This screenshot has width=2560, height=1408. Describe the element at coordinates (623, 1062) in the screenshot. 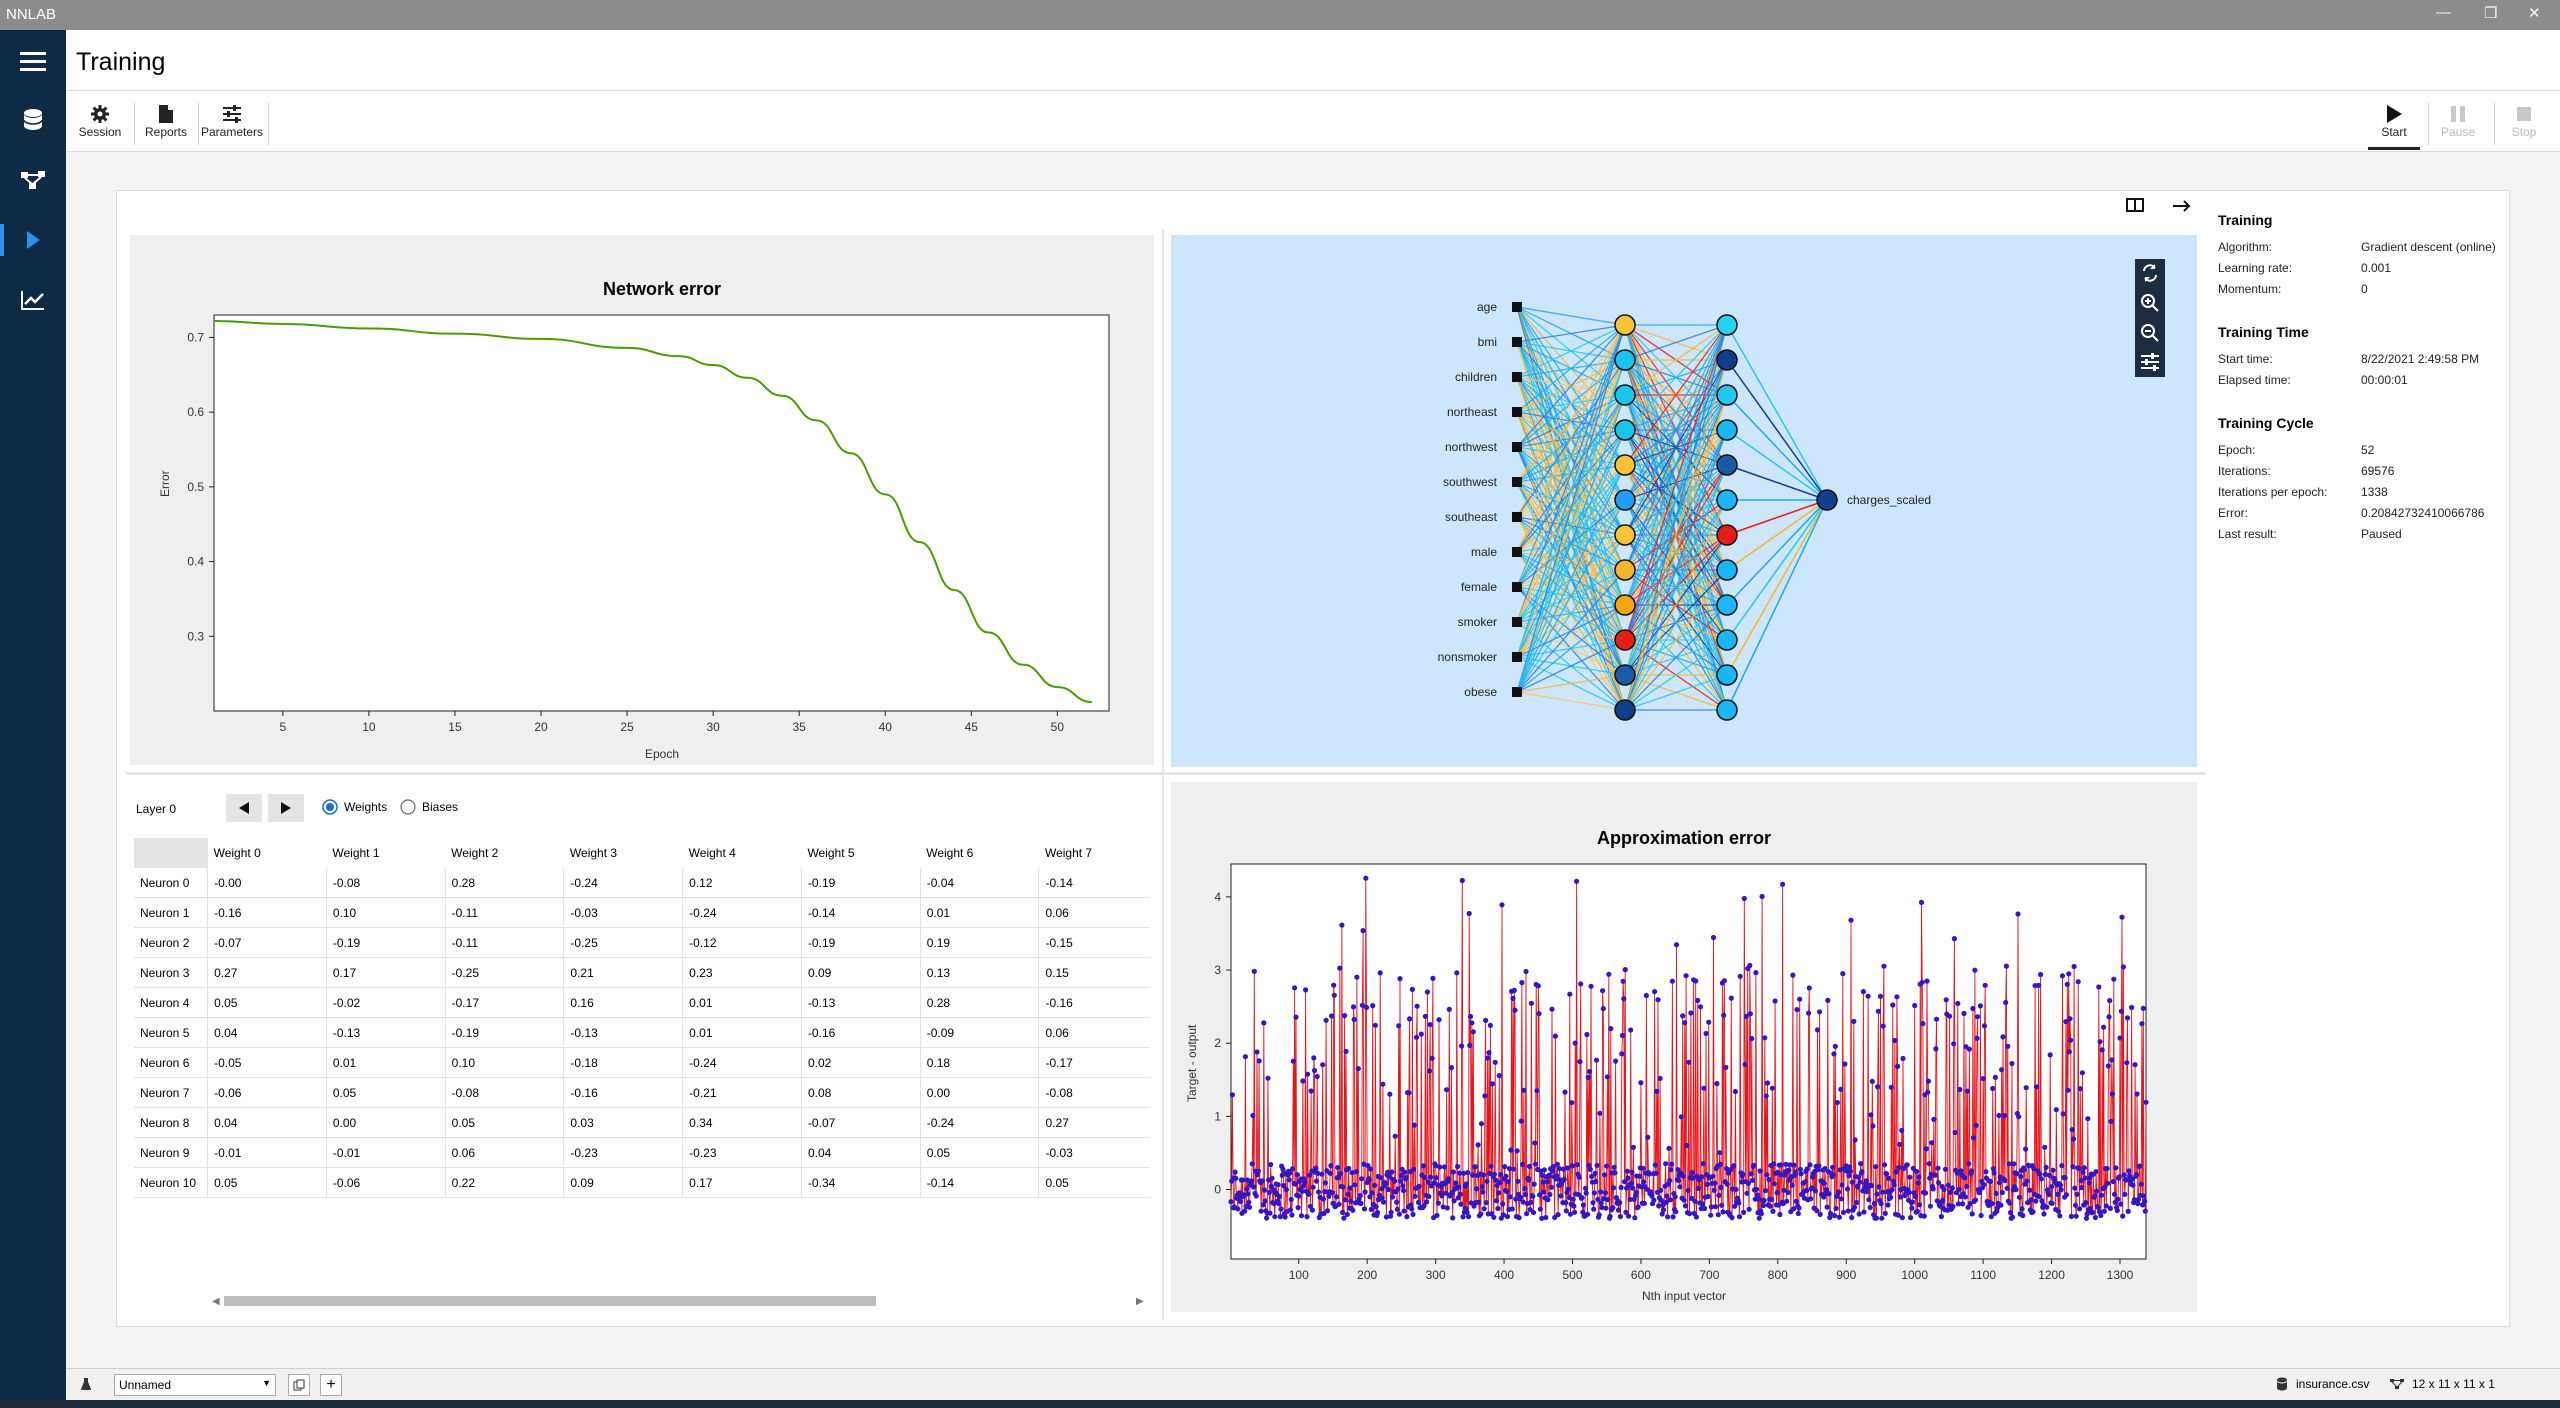

I see `weight-cell: -0.18` at that location.